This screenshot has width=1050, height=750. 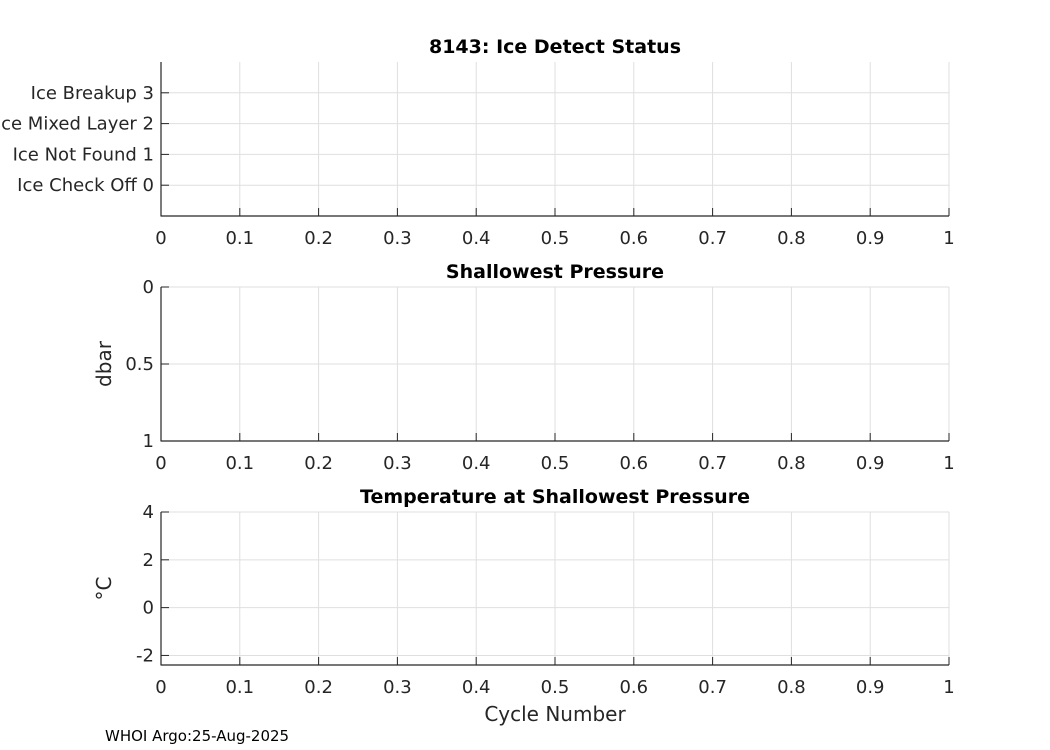 I want to click on y-tick-label: -2, so click(x=145, y=655).